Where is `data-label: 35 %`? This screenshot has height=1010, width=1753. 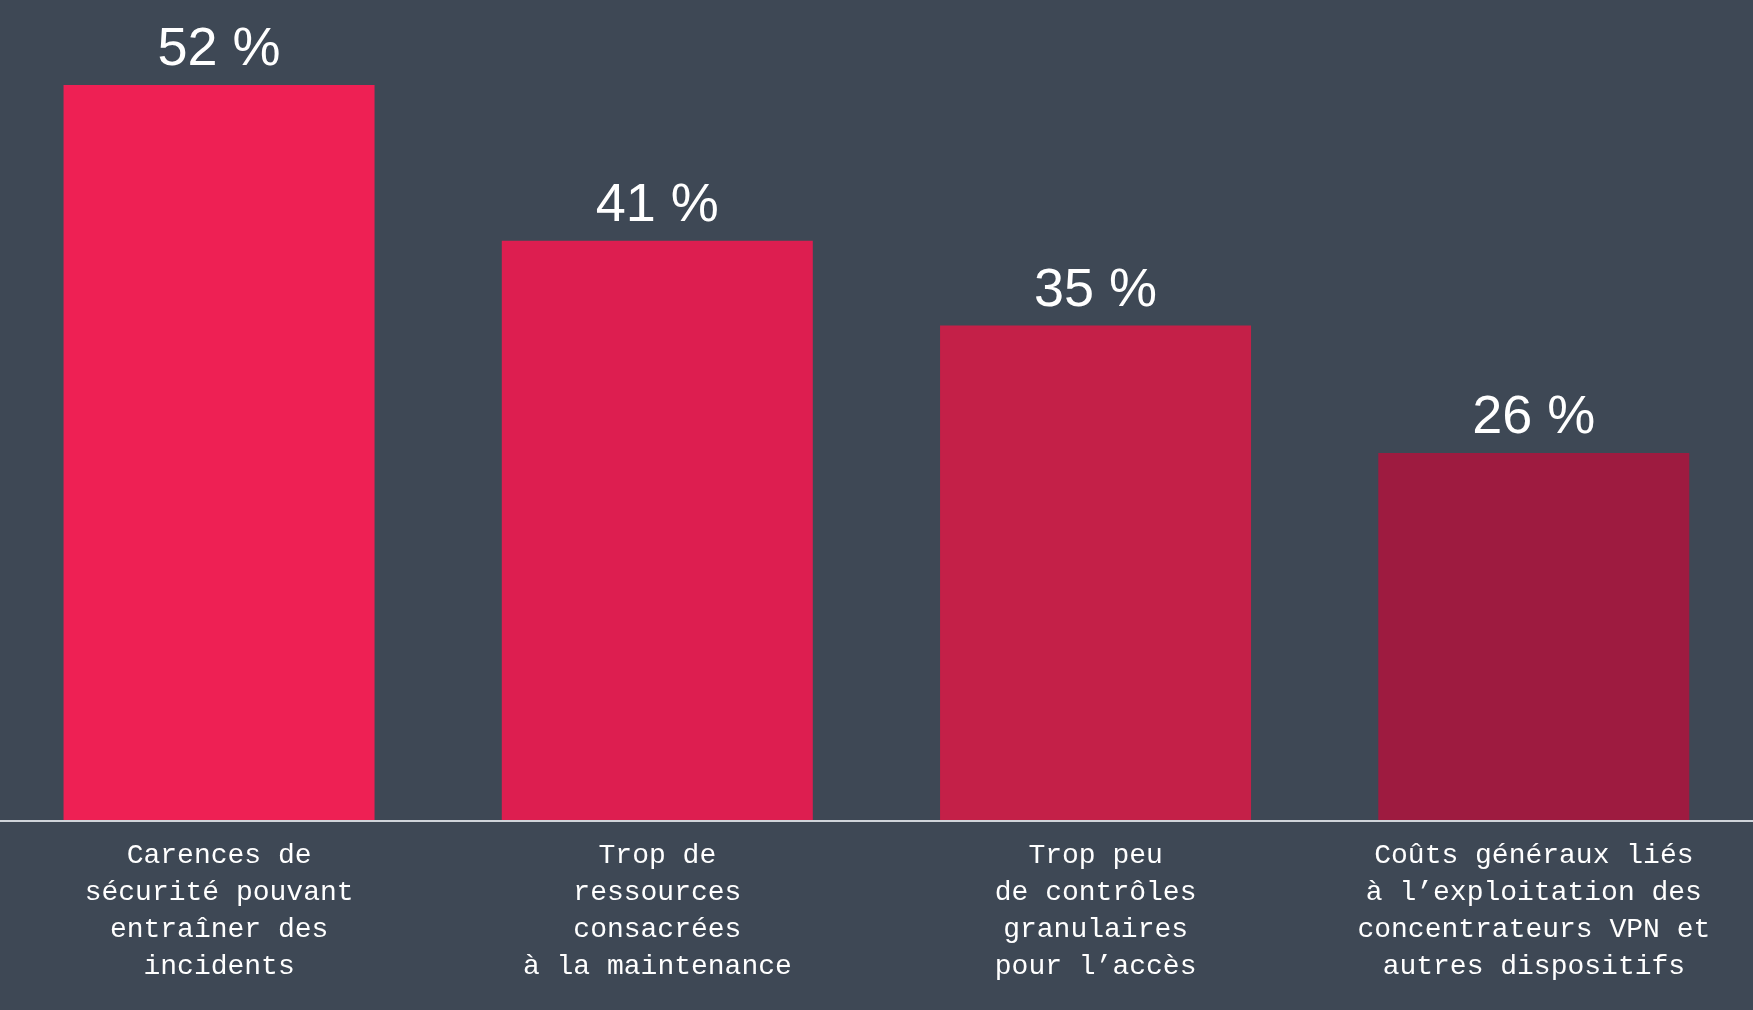 data-label: 35 % is located at coordinates (1096, 286).